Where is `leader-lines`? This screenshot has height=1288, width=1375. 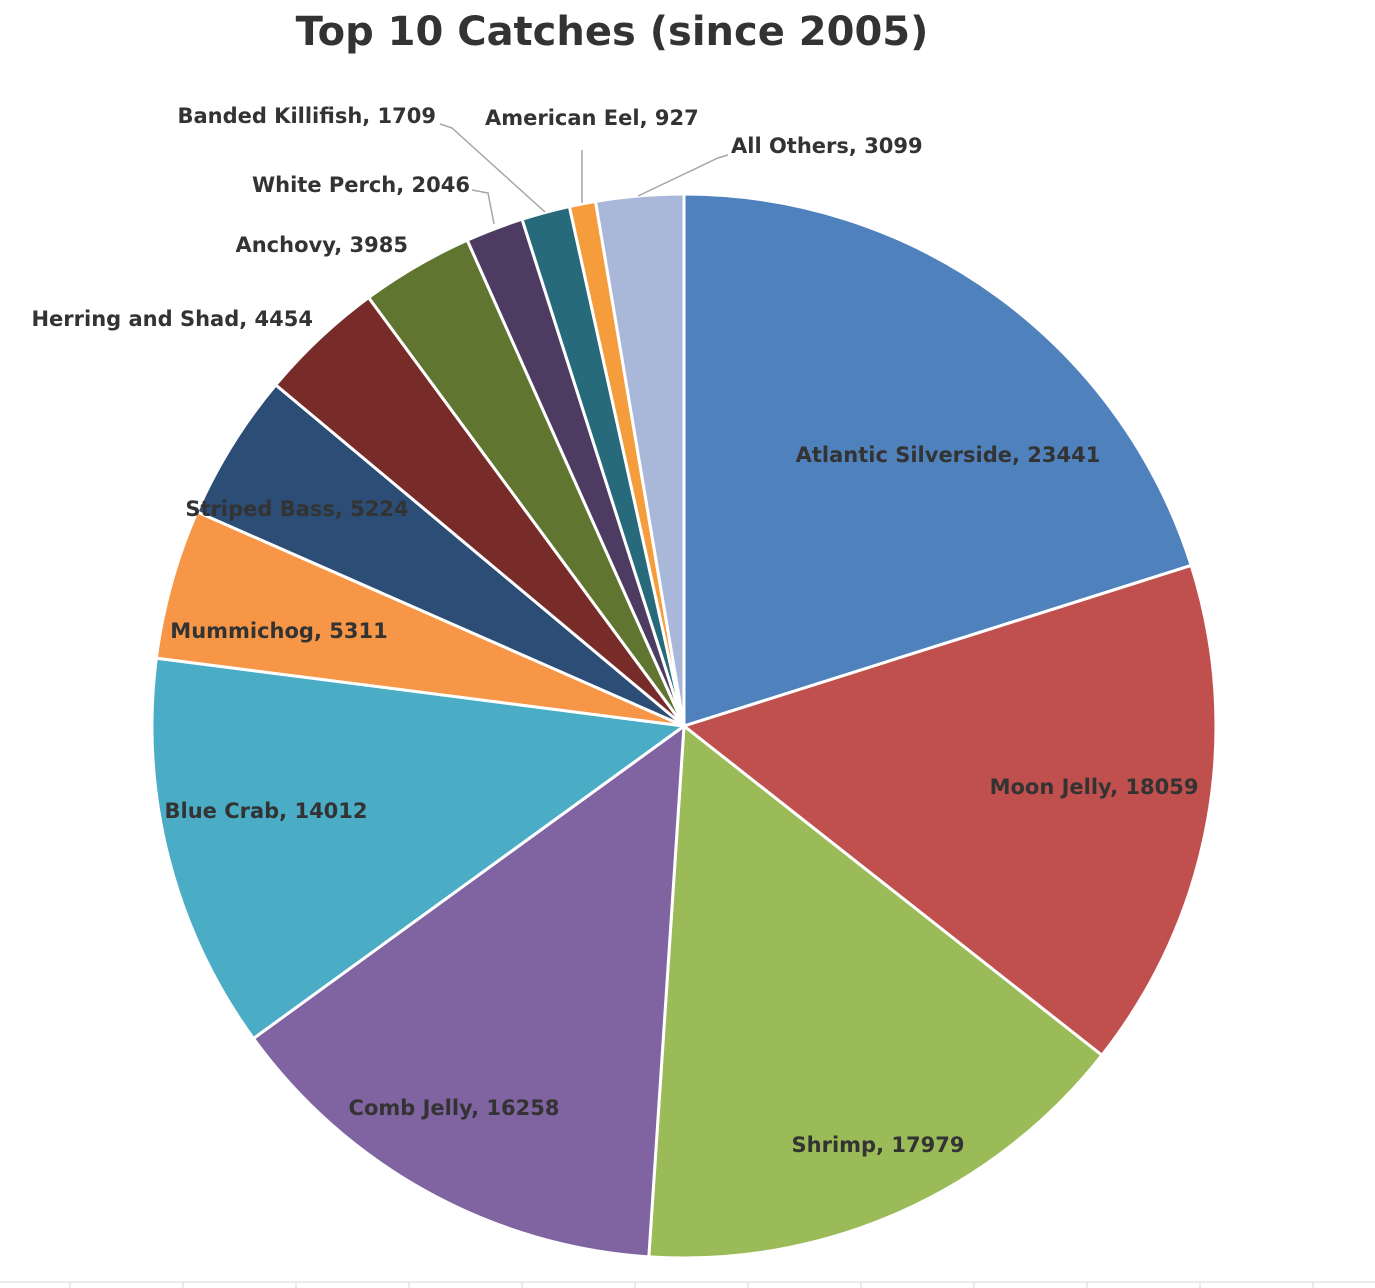
leader-lines is located at coordinates (584, 174).